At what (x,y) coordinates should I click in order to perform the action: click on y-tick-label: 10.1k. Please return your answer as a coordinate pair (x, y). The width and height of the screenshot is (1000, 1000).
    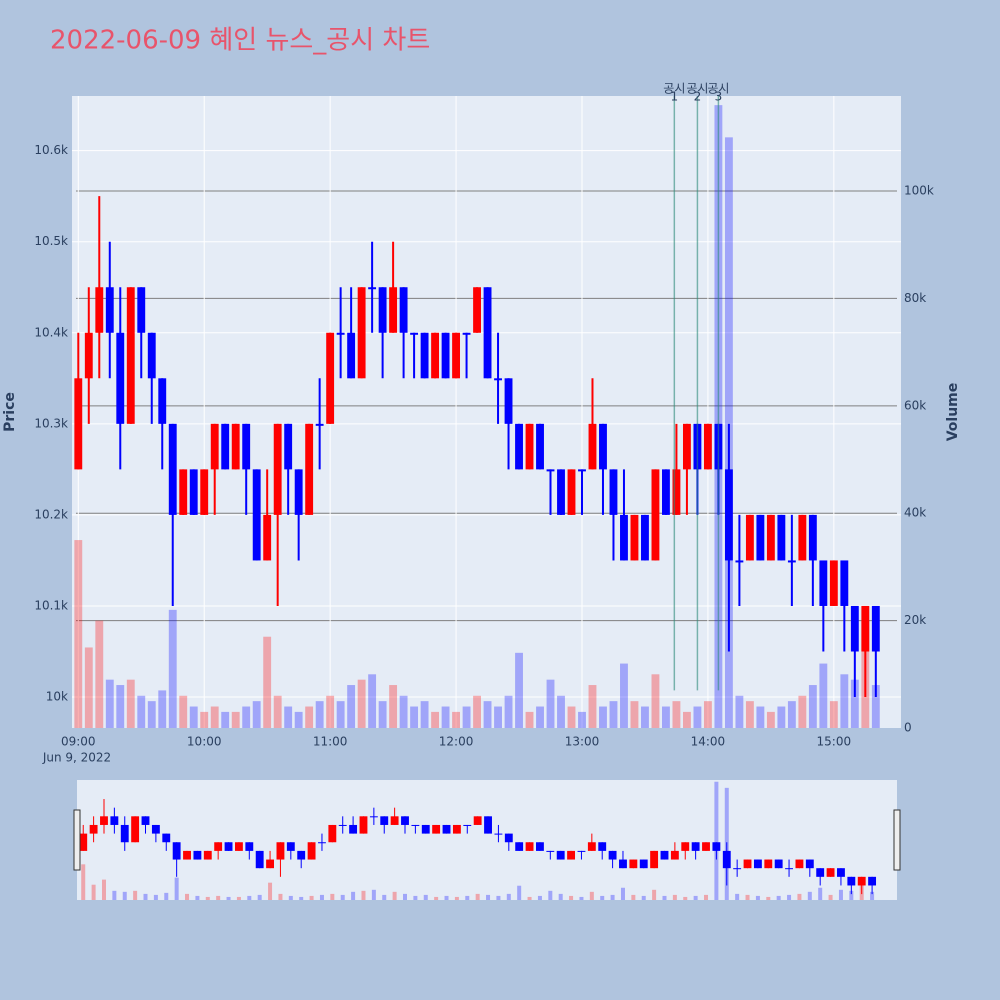
    Looking at the image, I should click on (51, 605).